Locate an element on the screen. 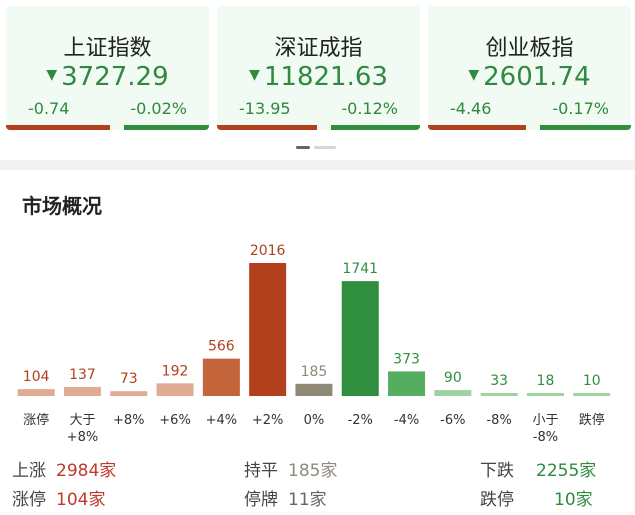 The height and width of the screenshot is (515, 635). index-change: -13.95 is located at coordinates (265, 108).